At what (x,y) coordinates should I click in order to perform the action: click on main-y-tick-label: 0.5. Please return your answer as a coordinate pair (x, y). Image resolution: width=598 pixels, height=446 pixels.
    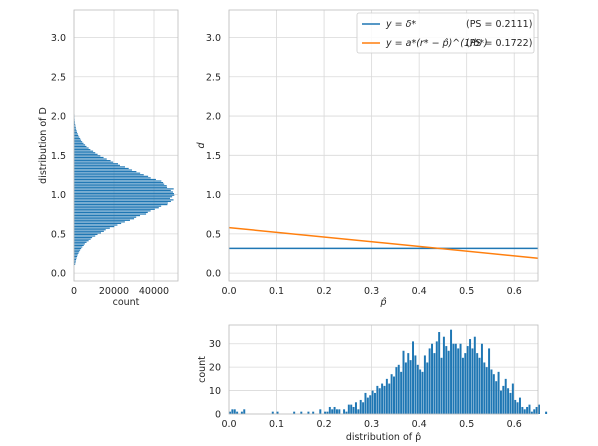
    Looking at the image, I should click on (213, 234).